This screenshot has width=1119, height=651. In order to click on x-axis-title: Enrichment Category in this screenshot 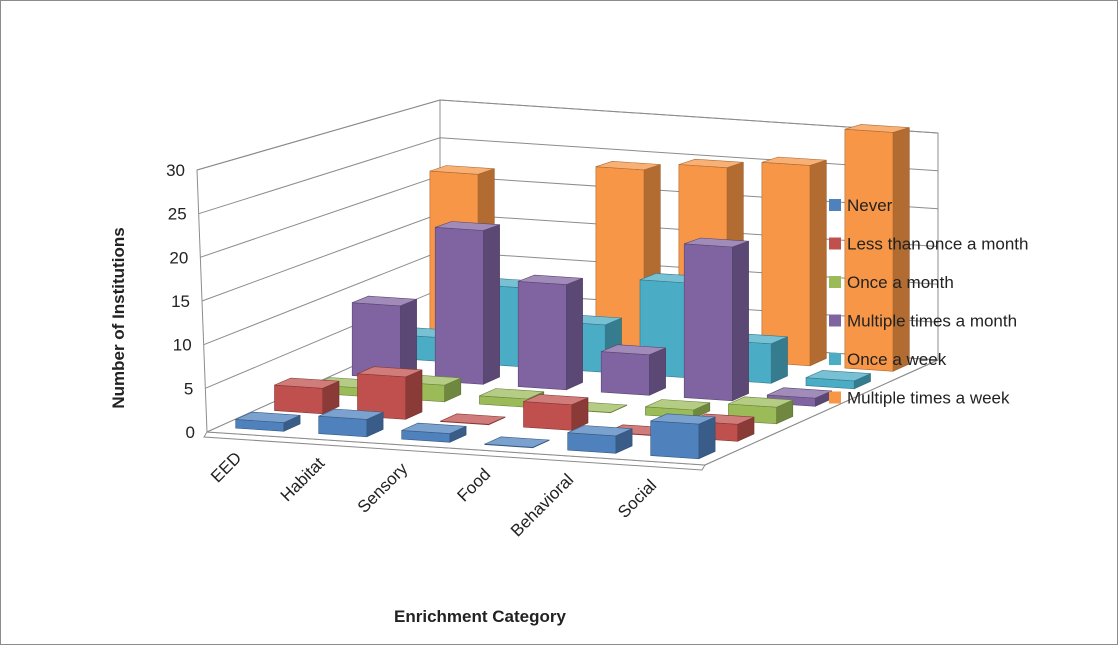, I will do `click(480, 616)`.